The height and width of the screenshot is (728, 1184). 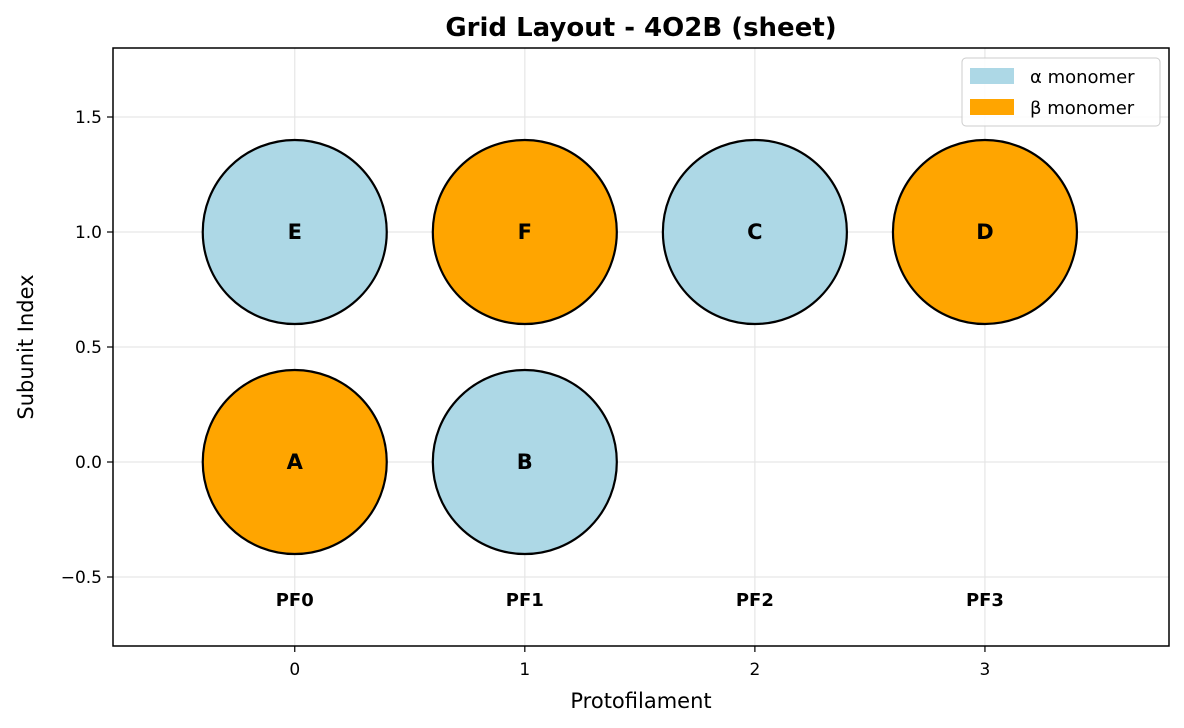 I want to click on subunit-circle-f, so click(x=524, y=232).